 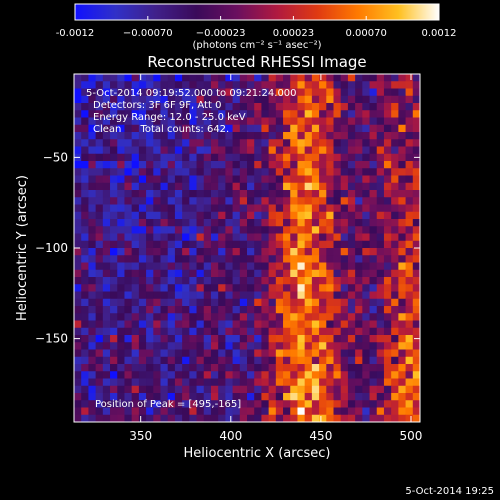 I want to click on y-tick-label: −50, so click(x=55, y=157).